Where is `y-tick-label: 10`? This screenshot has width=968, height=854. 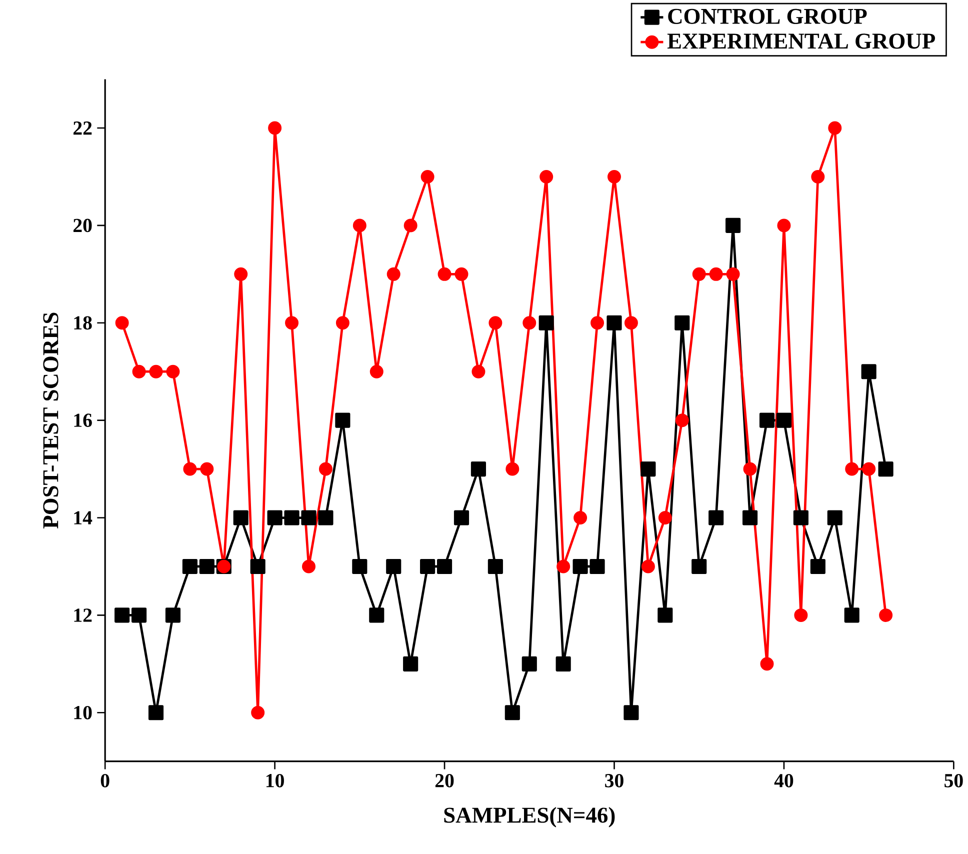
y-tick-label: 10 is located at coordinates (83, 713).